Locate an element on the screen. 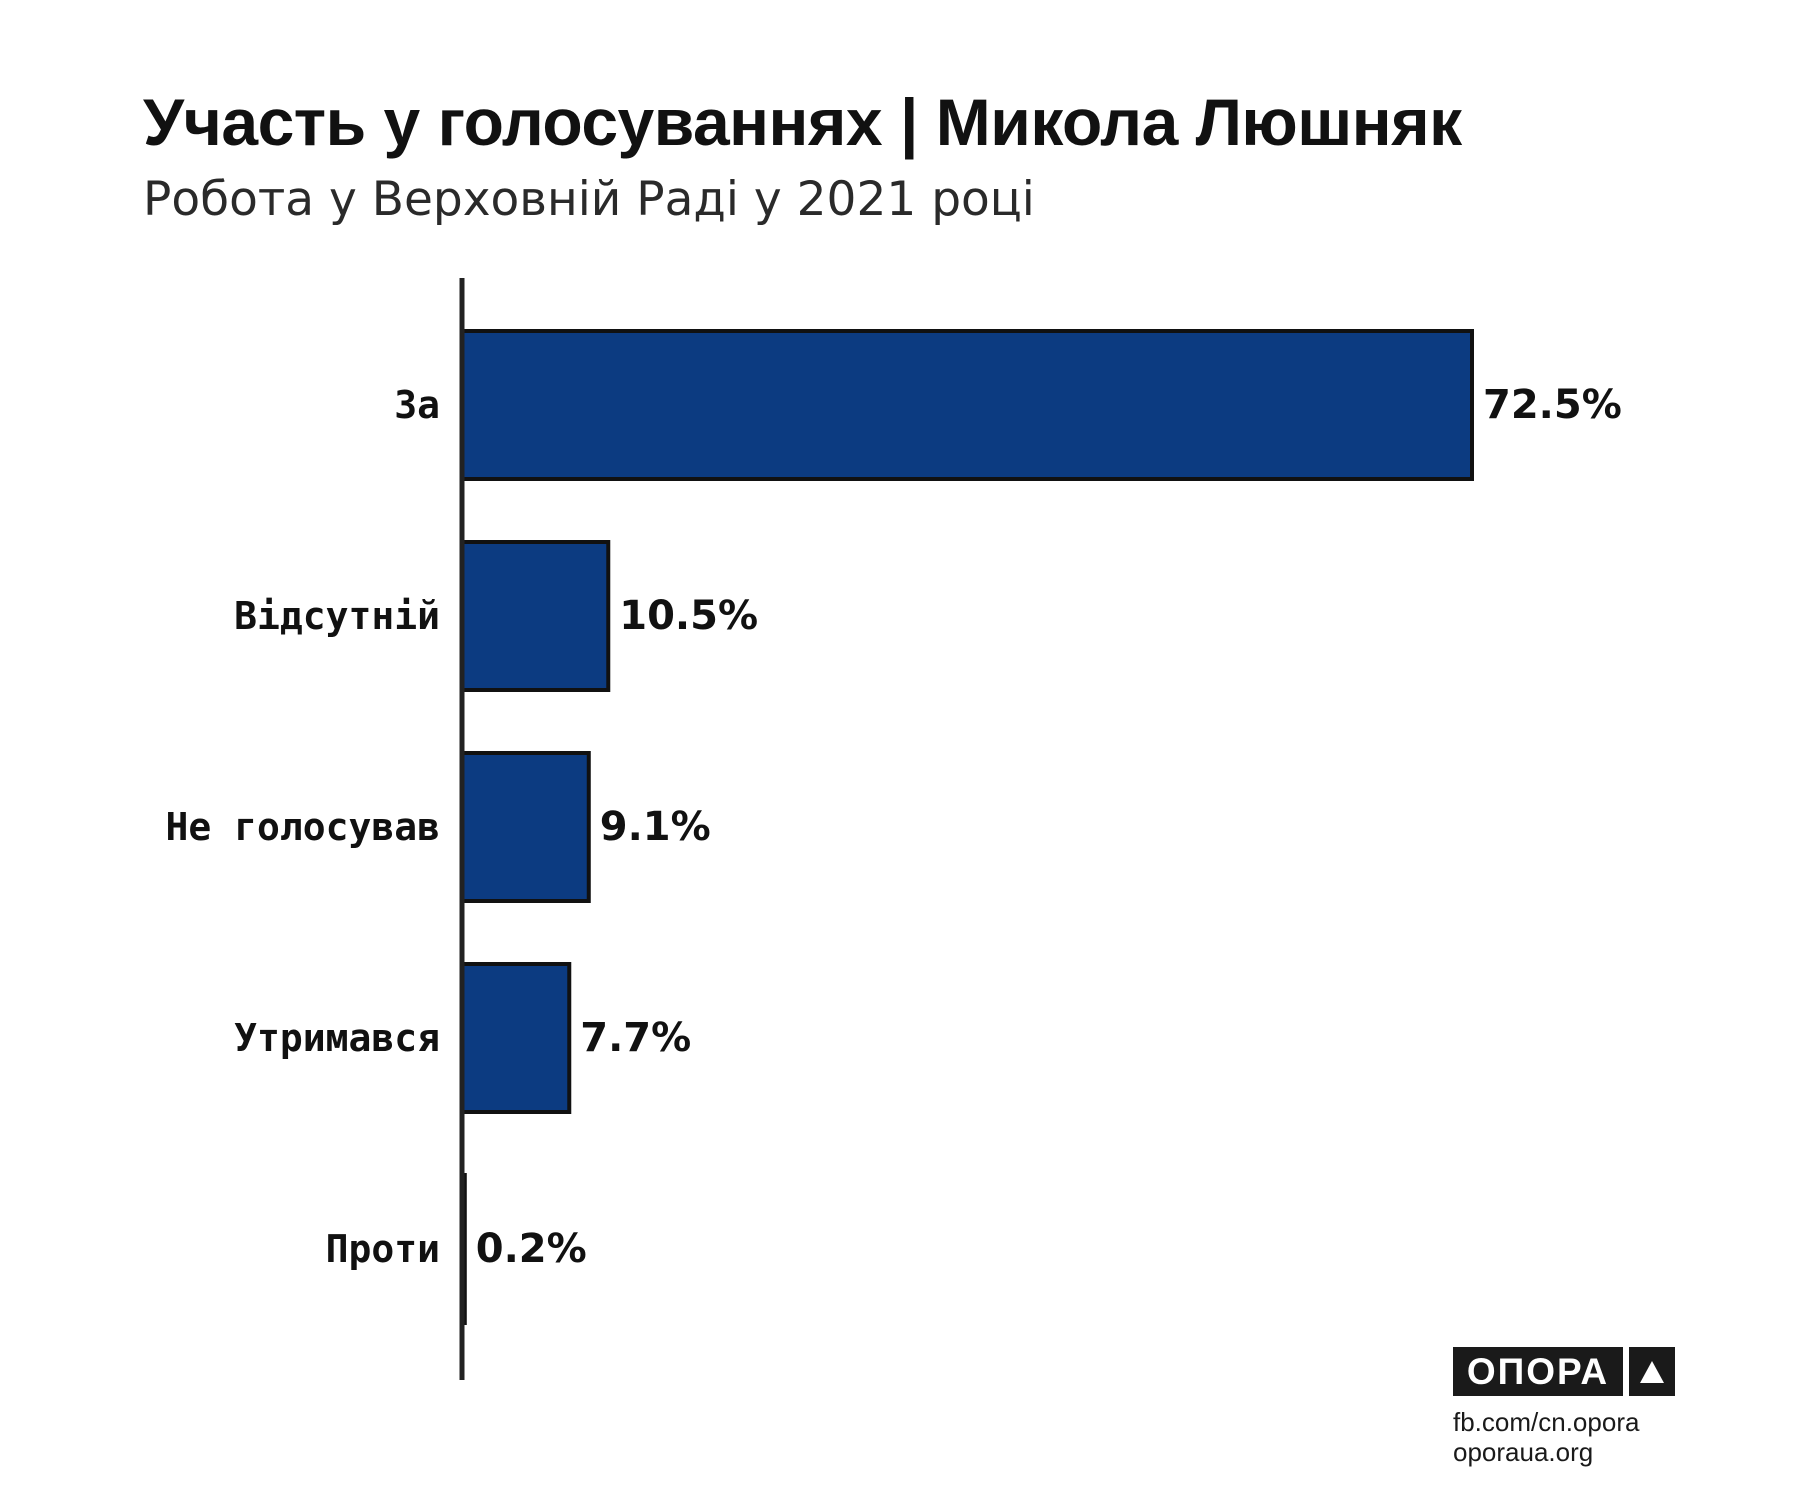 The width and height of the screenshot is (1800, 1500). value-label: 7.7% is located at coordinates (635, 1038).